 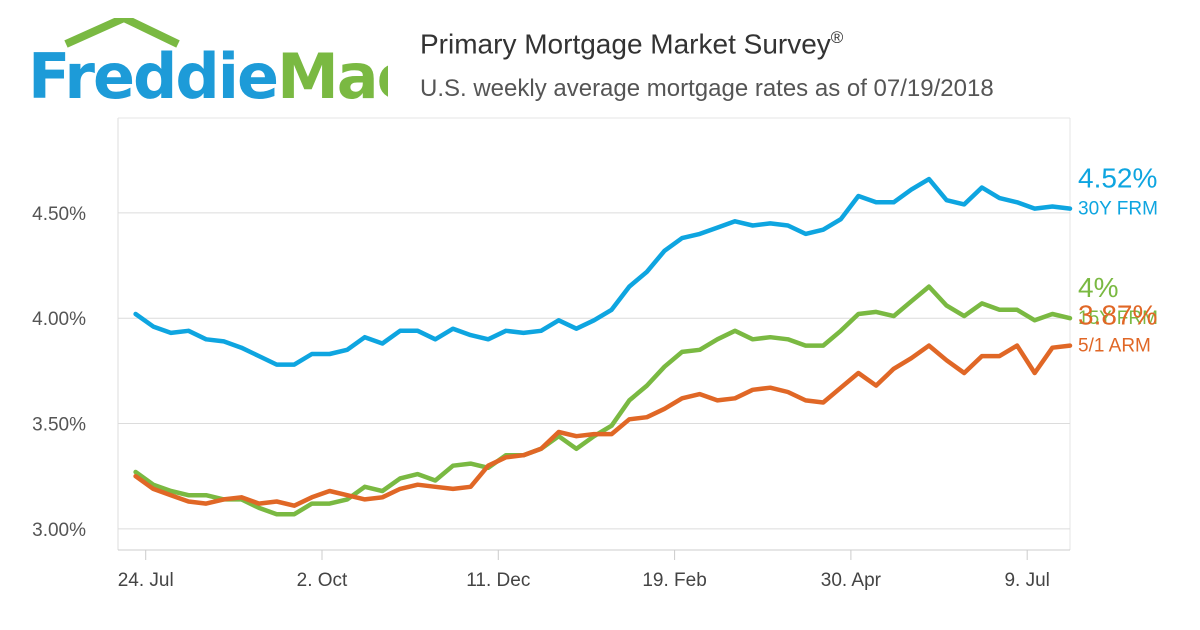 What do you see at coordinates (59, 425) in the screenshot?
I see `y-tick-label: 3.50%` at bounding box center [59, 425].